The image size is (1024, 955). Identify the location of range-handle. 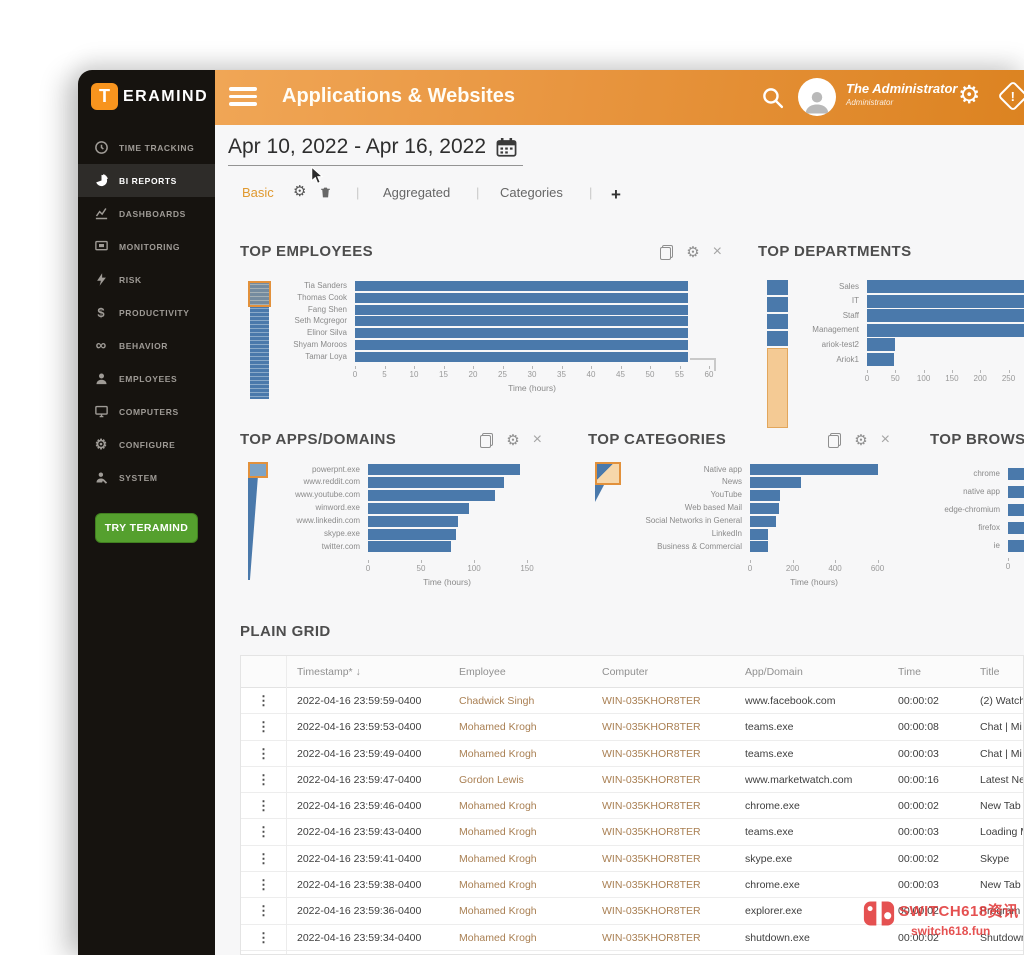
(703, 364).